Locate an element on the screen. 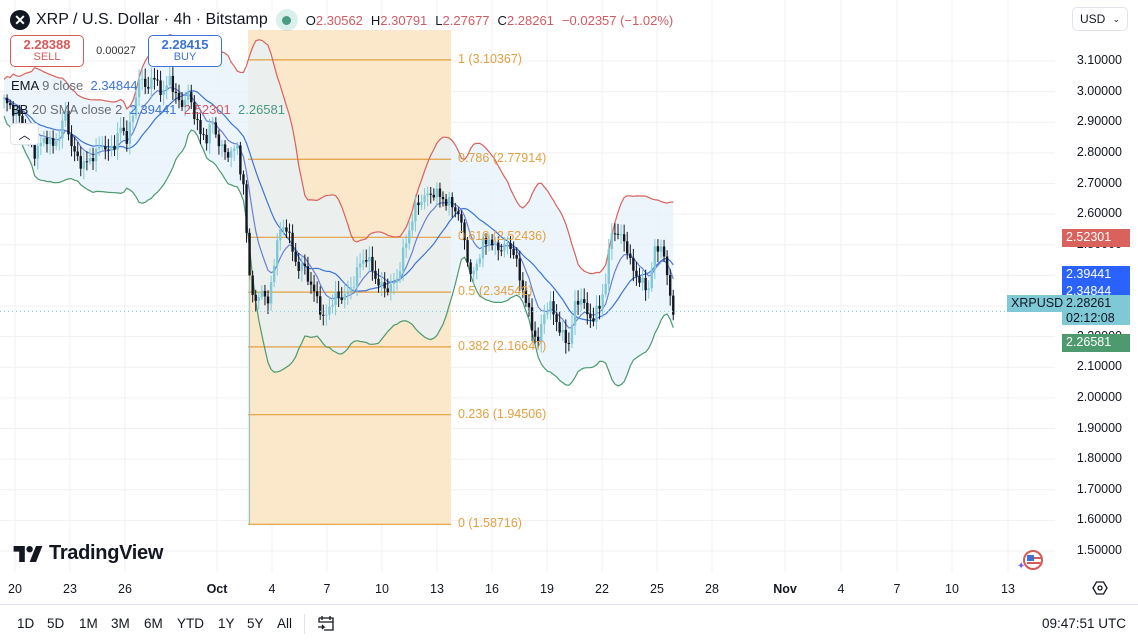 This screenshot has width=1138, height=642. price-axis-label: 1.90000 is located at coordinates (1099, 427).